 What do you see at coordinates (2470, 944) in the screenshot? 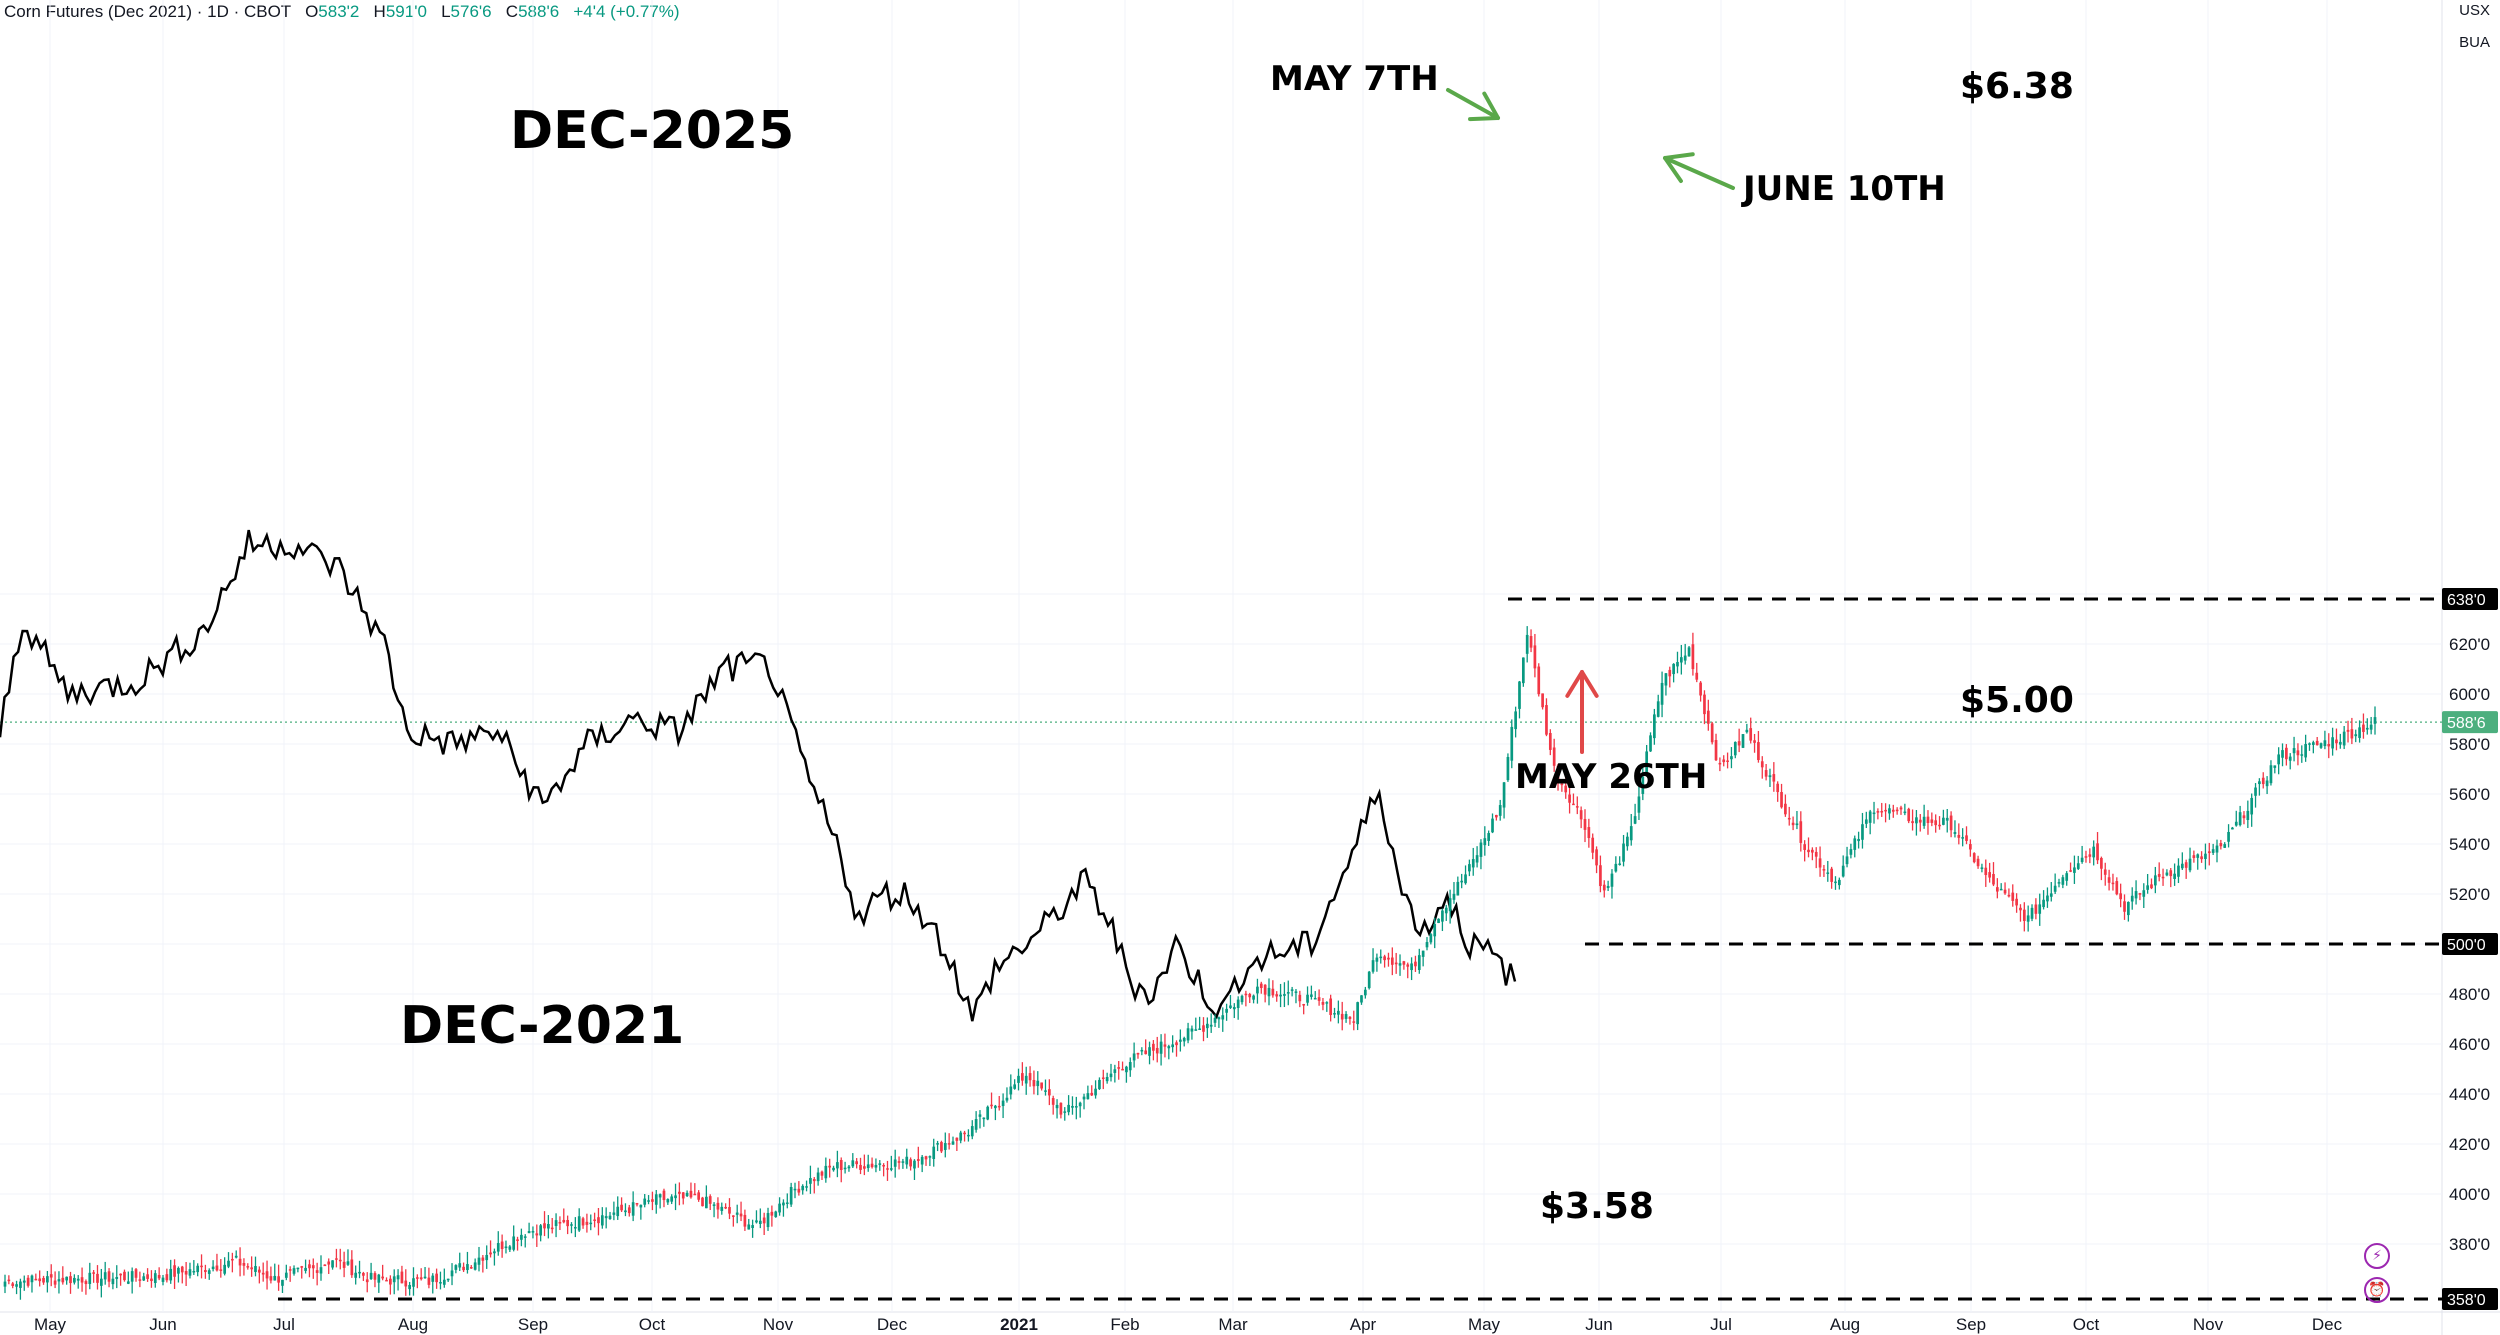
I see `price-tag` at bounding box center [2470, 944].